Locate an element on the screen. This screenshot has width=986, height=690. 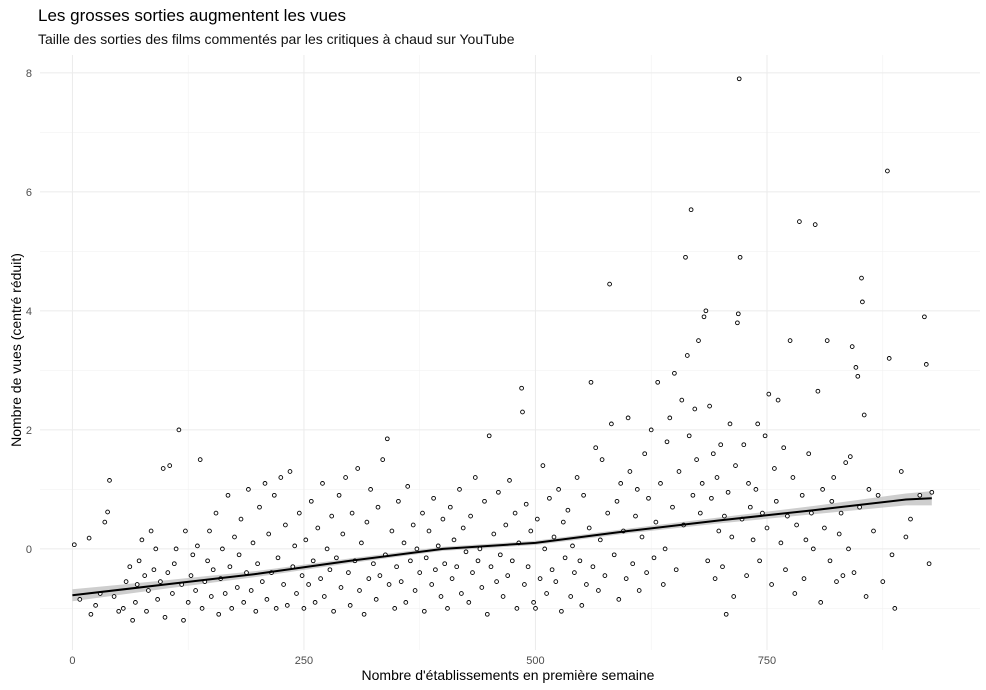
y-axis-label: Nombre de vues (centré réduit) is located at coordinates (16, 350).